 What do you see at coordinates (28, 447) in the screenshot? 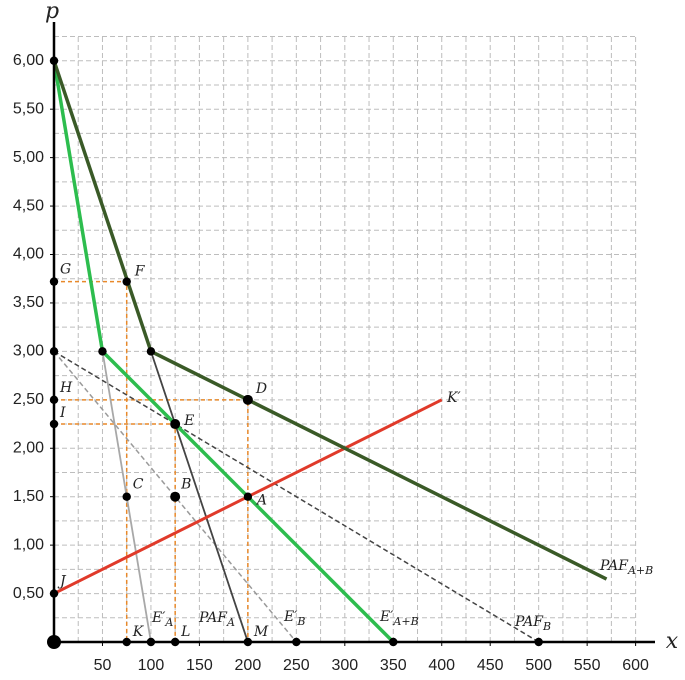
I see `y-tick-label: 2,00` at bounding box center [28, 447].